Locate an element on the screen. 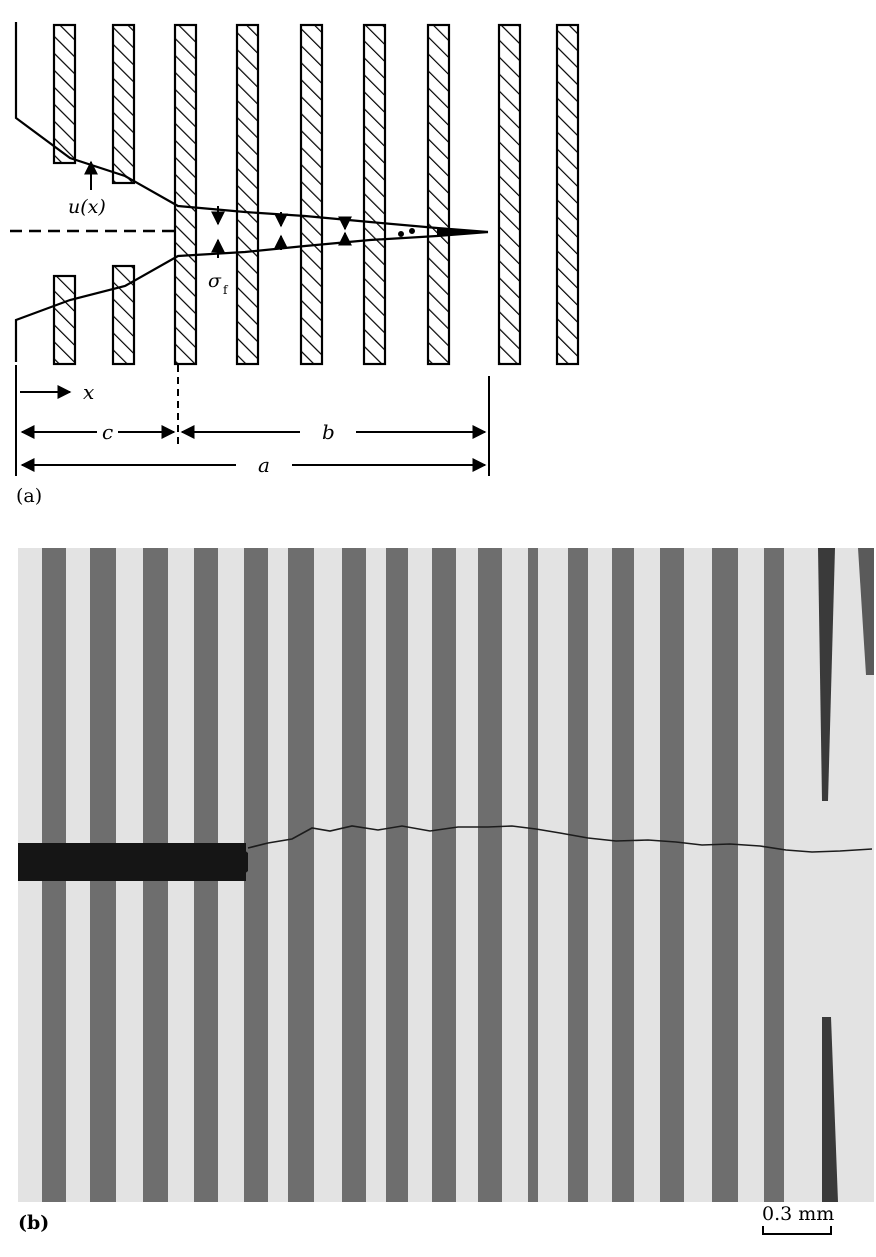 This screenshot has width=876, height=1257. panel-a-tag: (a) is located at coordinates (29, 496).